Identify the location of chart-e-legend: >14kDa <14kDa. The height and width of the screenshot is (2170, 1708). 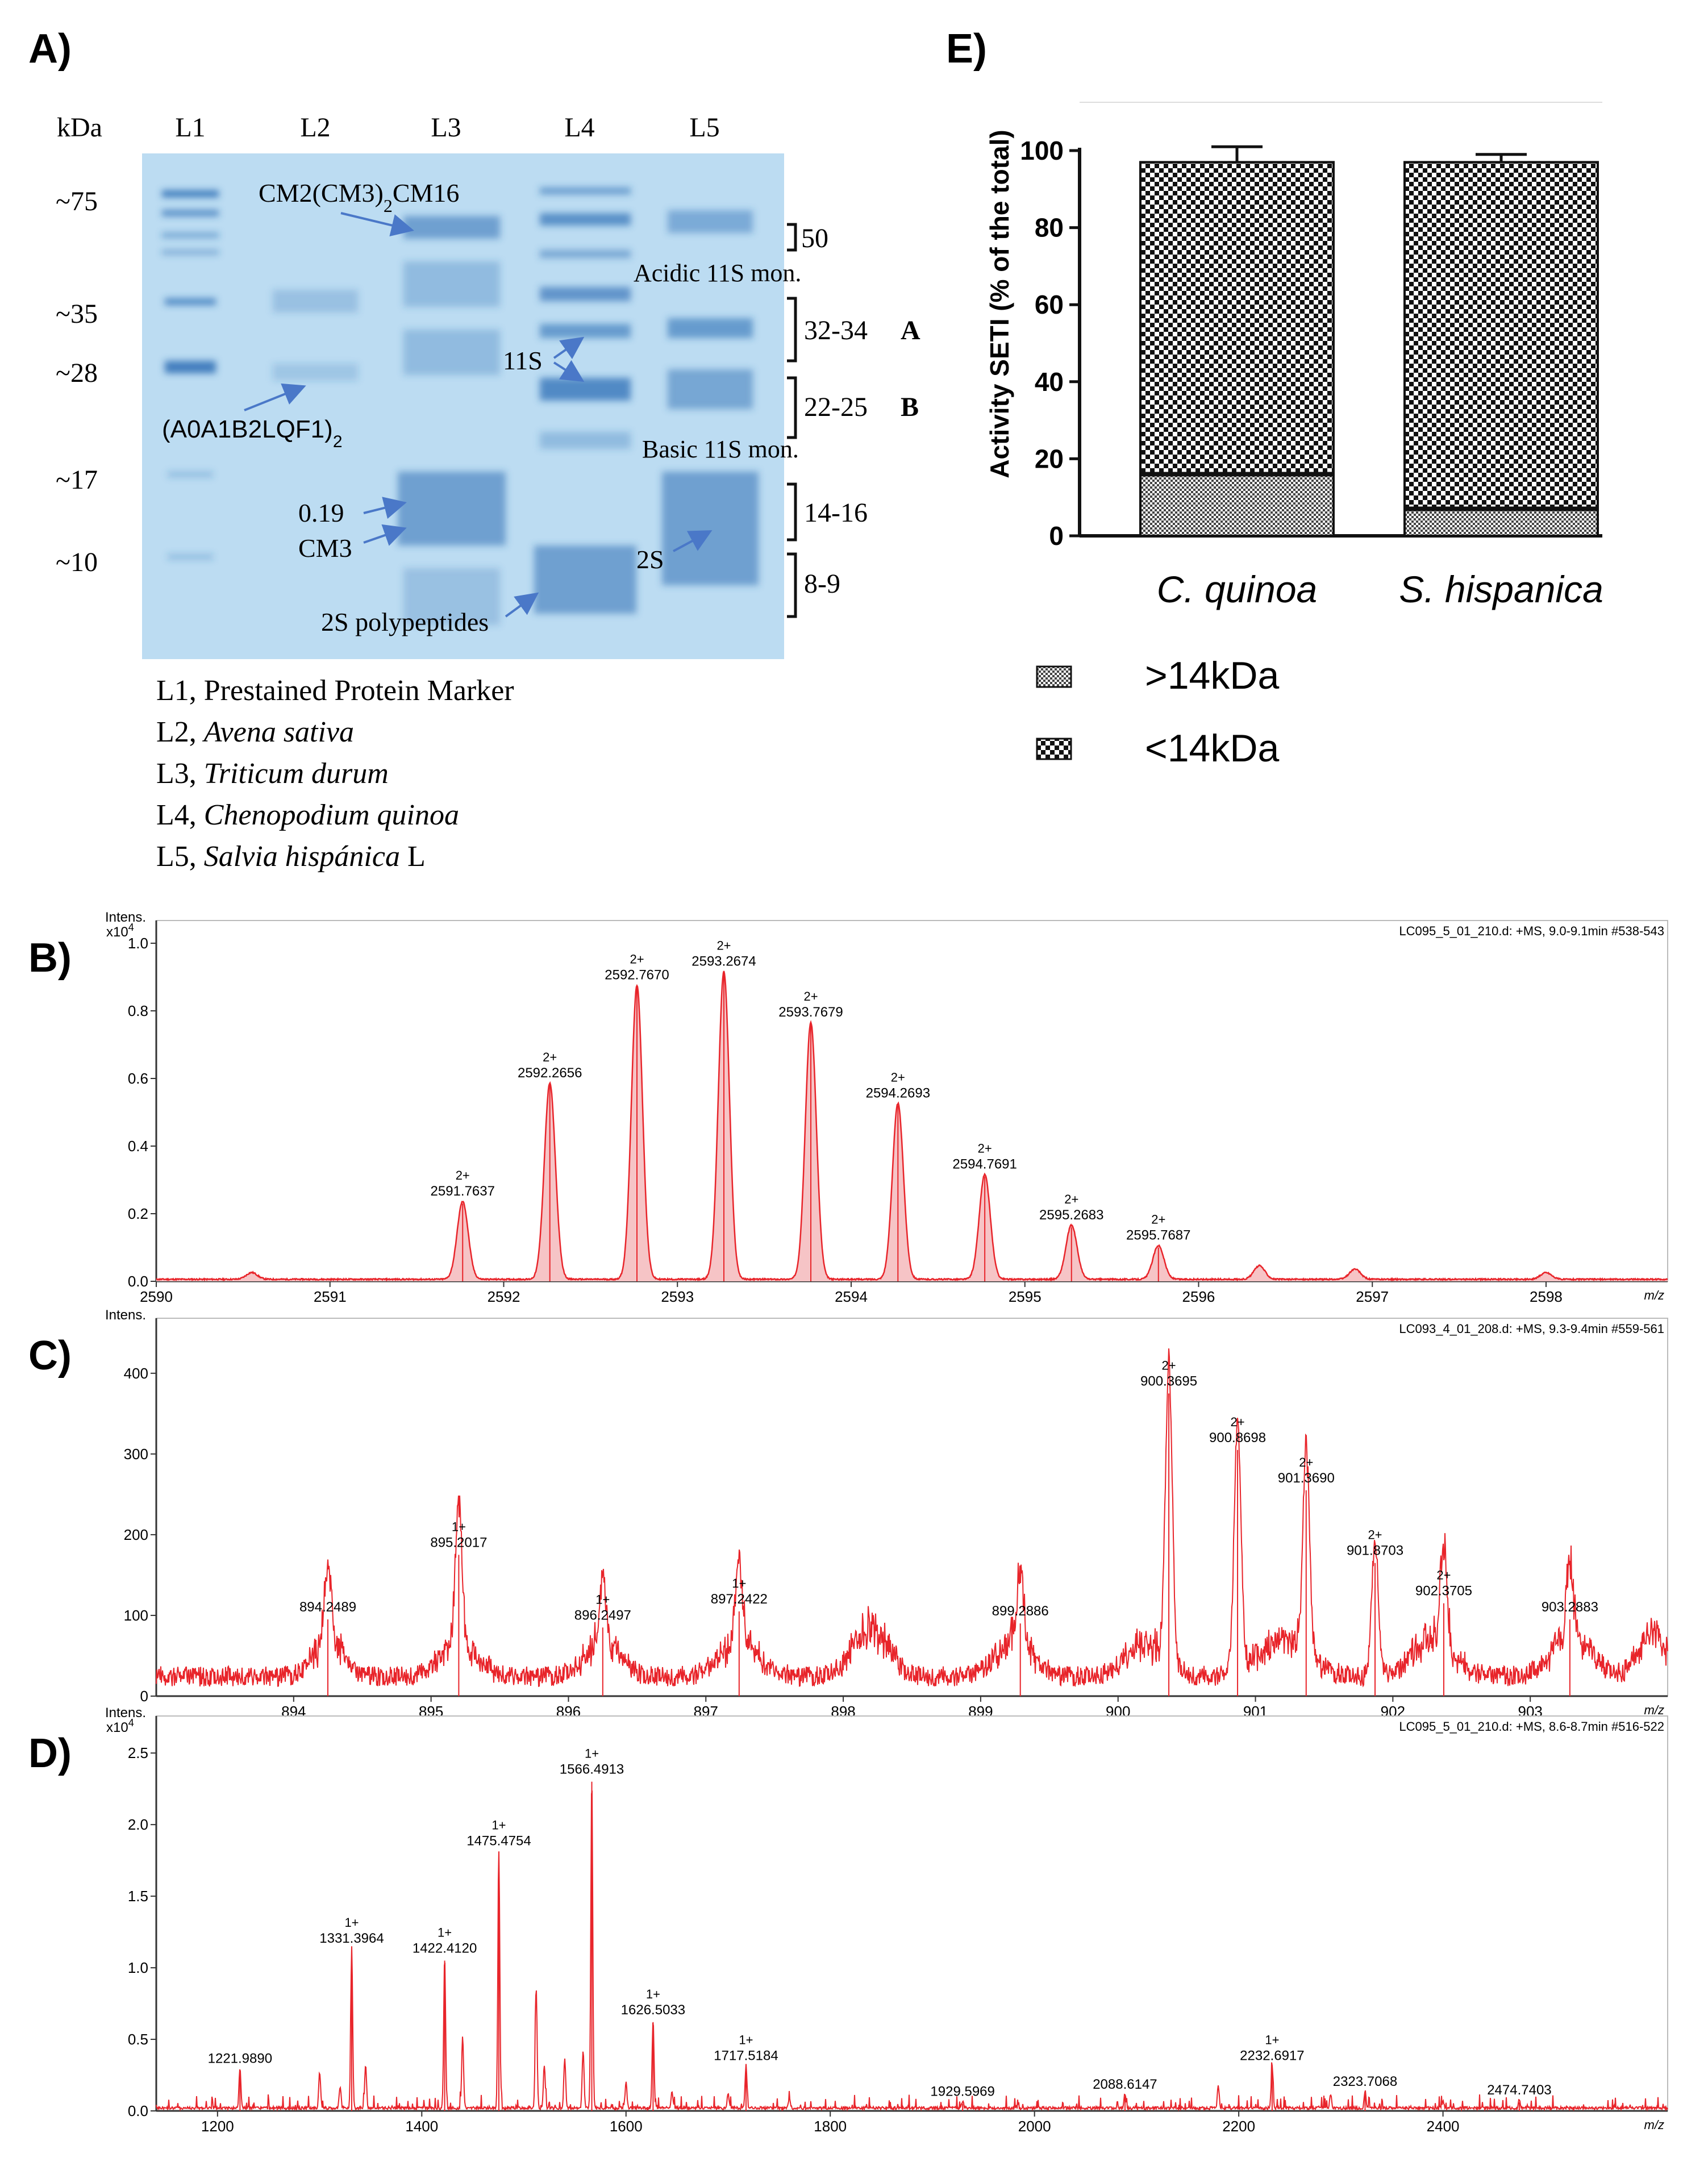
(1157, 712).